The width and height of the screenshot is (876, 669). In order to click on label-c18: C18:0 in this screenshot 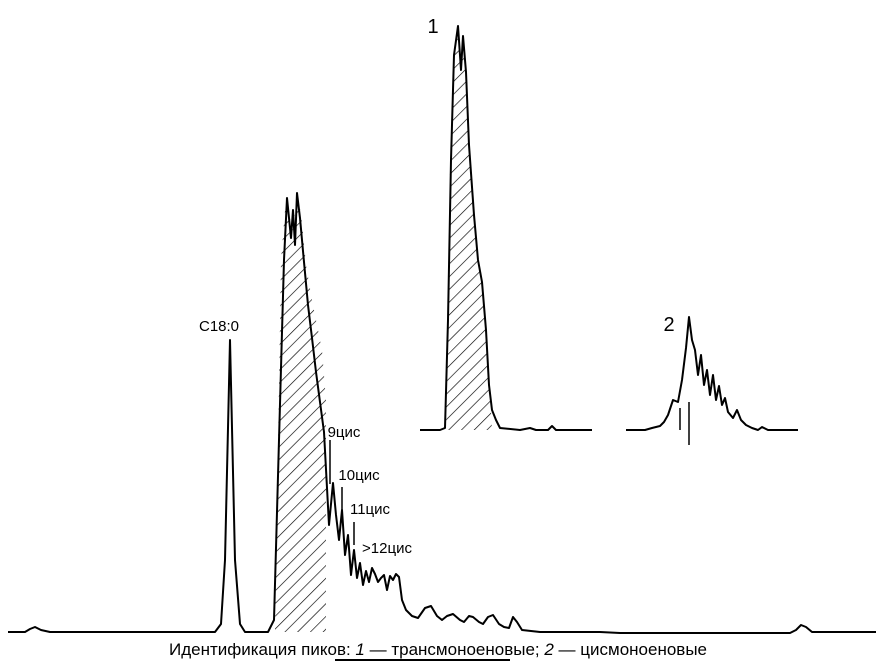, I will do `click(219, 326)`.